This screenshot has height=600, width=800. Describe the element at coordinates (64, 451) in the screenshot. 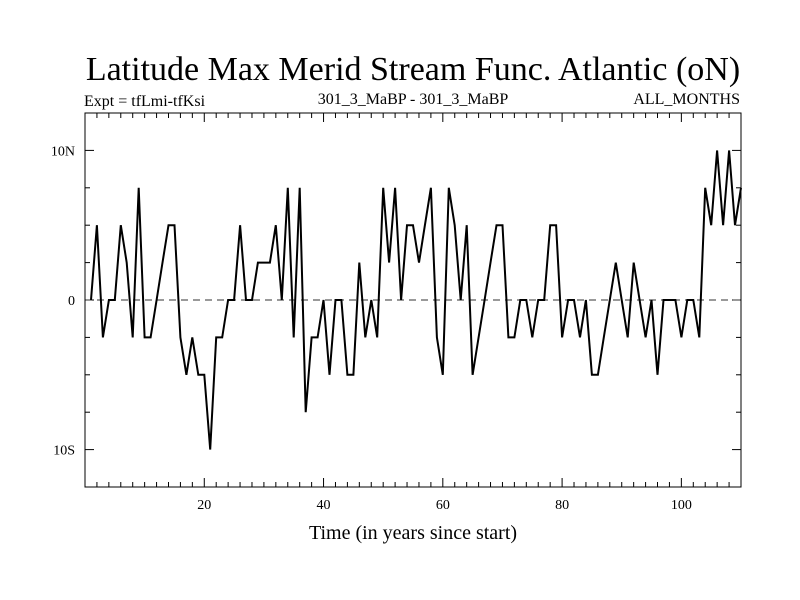

I see `y-tick-label: 10S` at that location.